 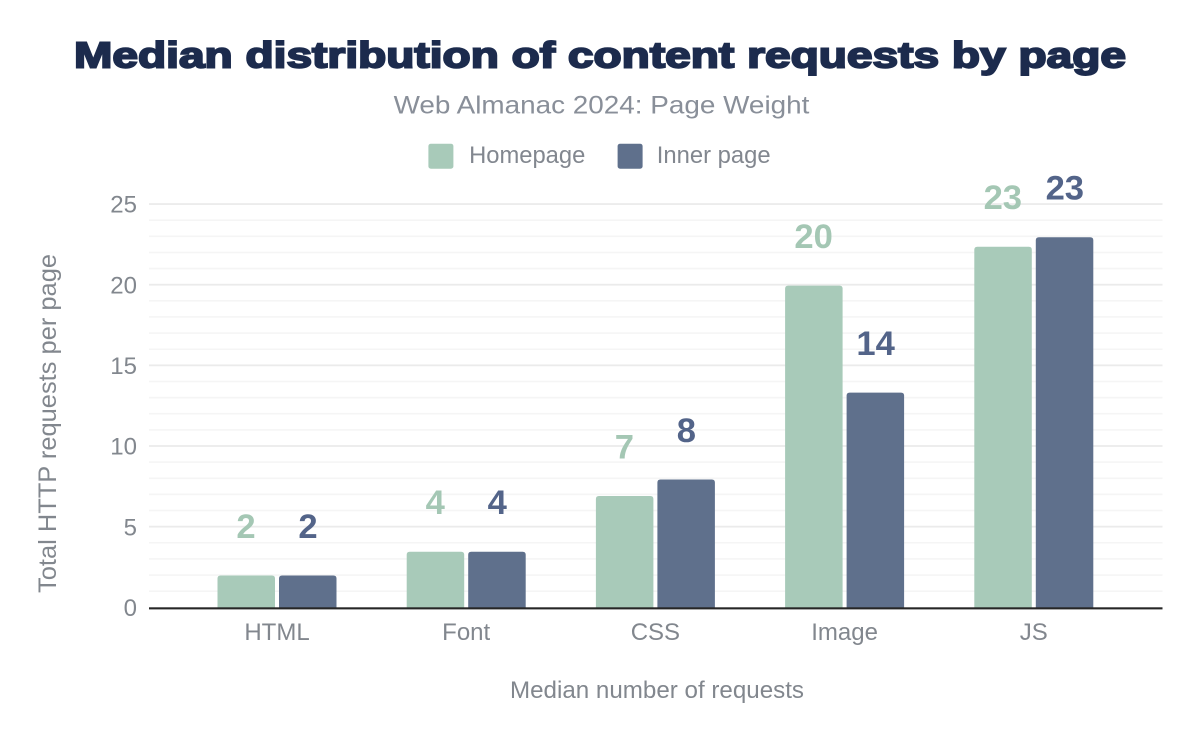 I want to click on svg-text: JS, so click(x=1034, y=632).